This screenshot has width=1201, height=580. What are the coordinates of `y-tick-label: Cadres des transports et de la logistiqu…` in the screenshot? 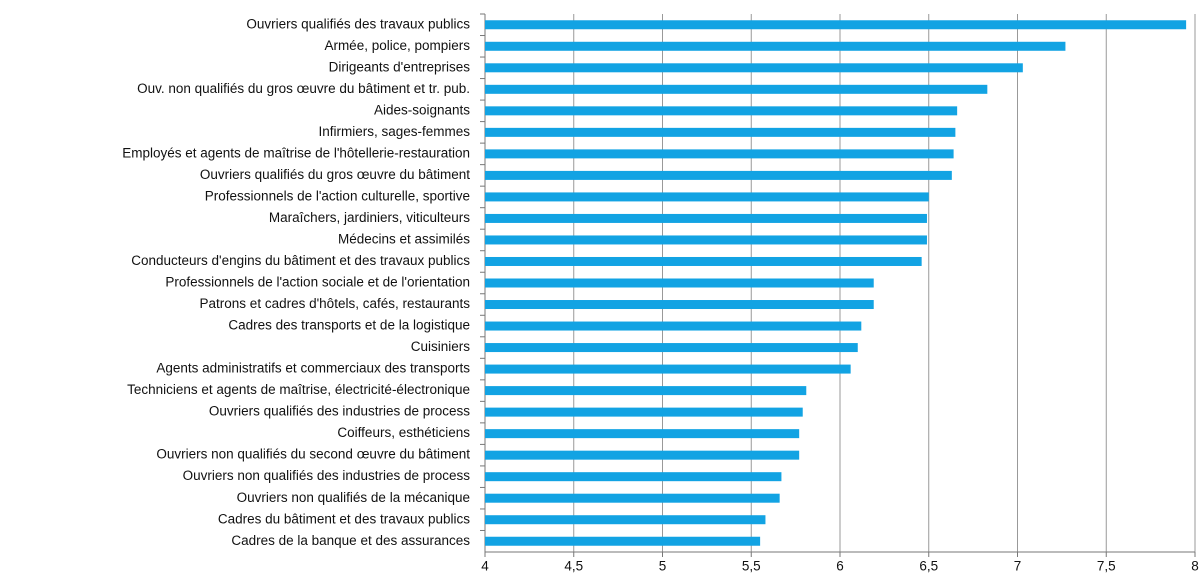 It's located at (349, 325).